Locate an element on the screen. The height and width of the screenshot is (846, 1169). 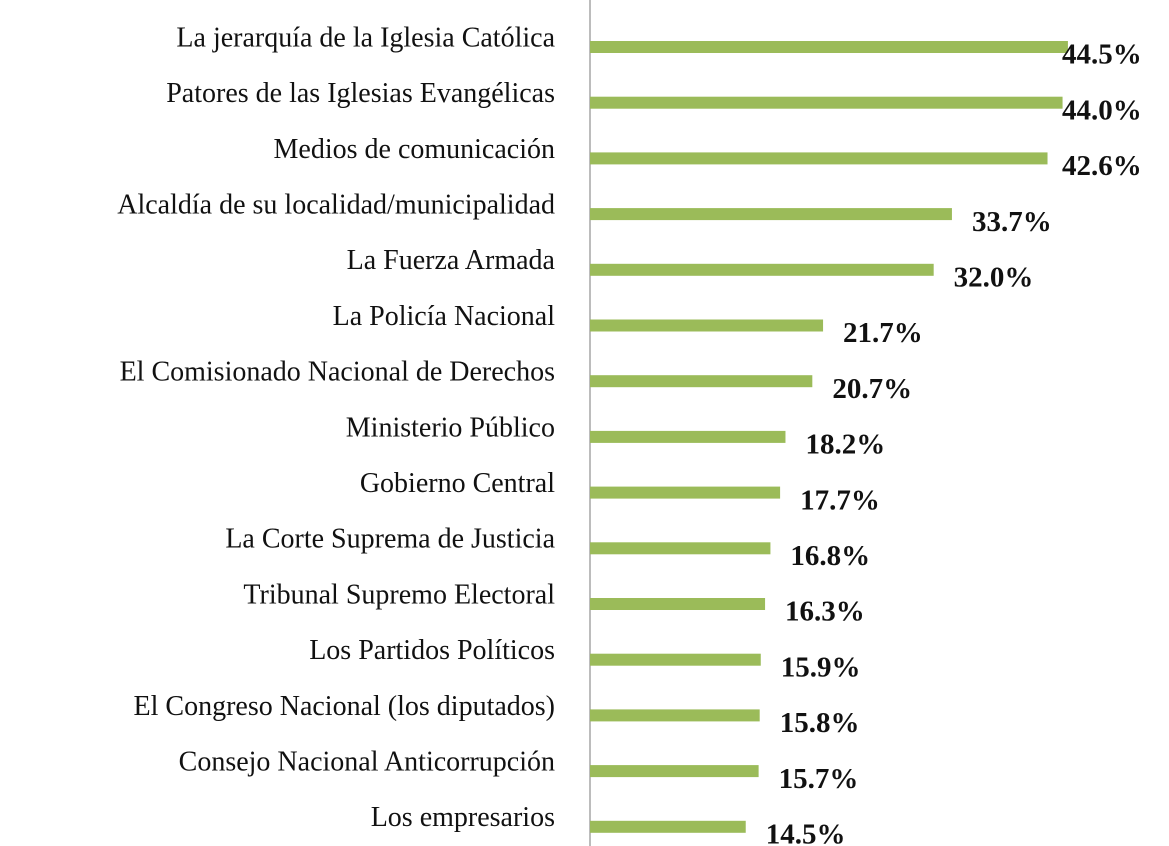
category-label: Alcaldía de su localidad/municipalidad is located at coordinates (336, 205).